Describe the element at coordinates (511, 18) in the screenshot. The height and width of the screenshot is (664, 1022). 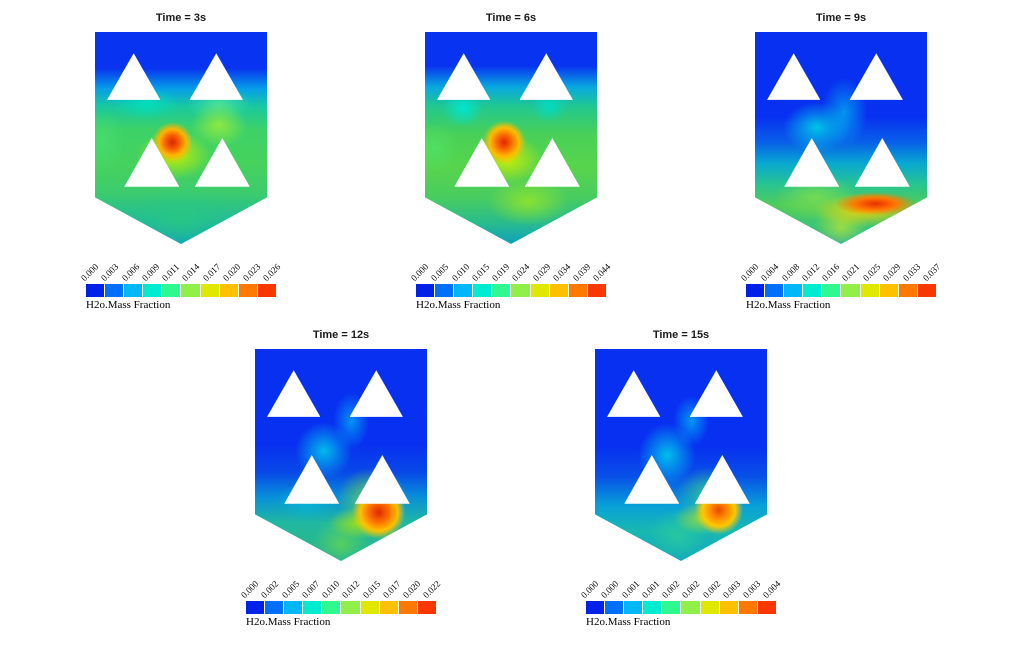
I see `panel-title: Time = 6s` at that location.